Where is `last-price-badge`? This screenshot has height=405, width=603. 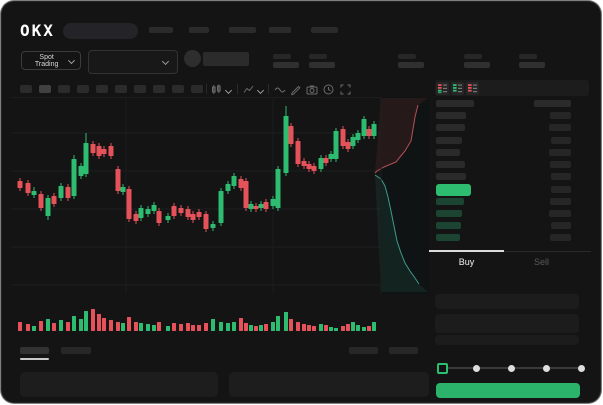 last-price-badge is located at coordinates (453, 190).